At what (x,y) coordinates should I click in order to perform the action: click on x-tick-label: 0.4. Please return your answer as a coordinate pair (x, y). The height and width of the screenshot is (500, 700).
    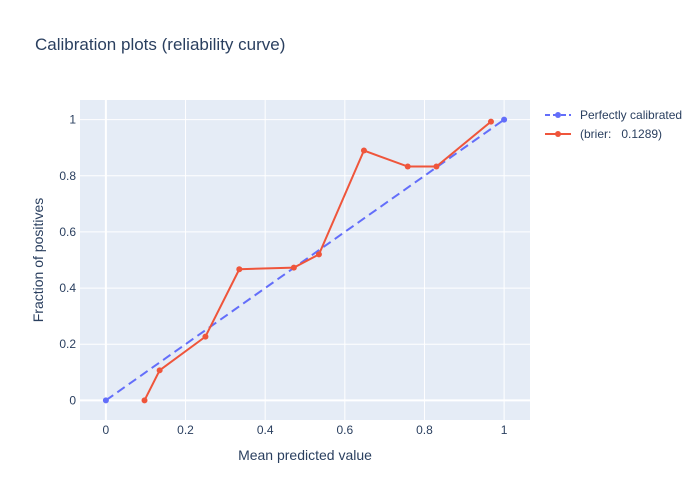
    Looking at the image, I should click on (265, 430).